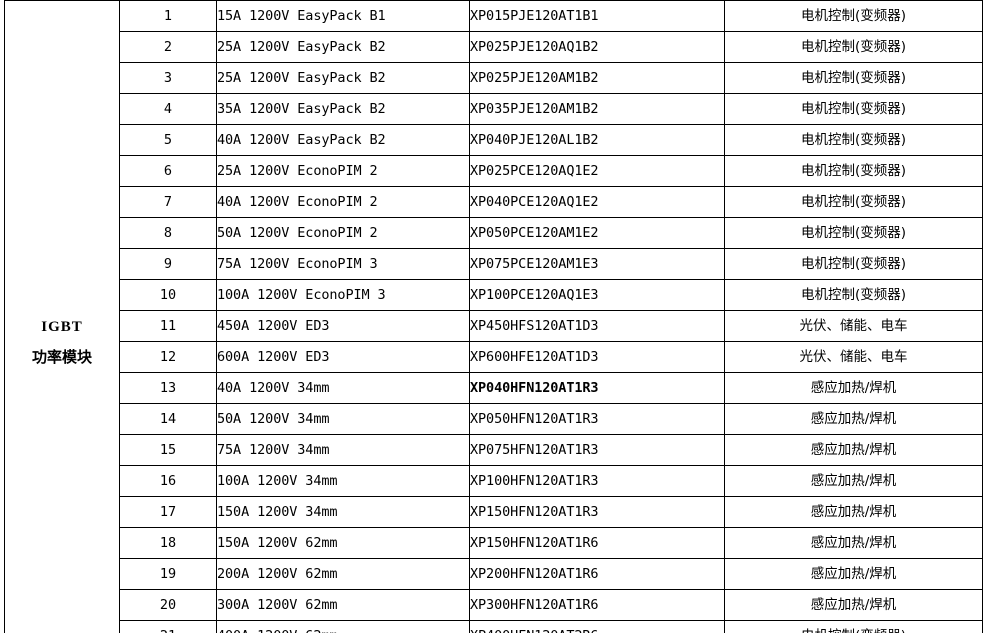  Describe the element at coordinates (597, 47) in the screenshot. I see `part-number-cell: XP025PJE120AQ1B2` at that location.